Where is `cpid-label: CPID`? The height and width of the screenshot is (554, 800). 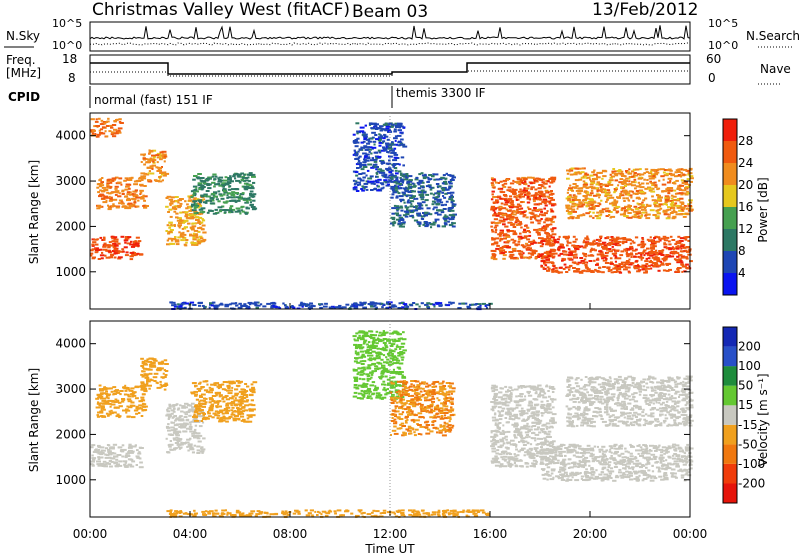 cpid-label: CPID is located at coordinates (24, 97).